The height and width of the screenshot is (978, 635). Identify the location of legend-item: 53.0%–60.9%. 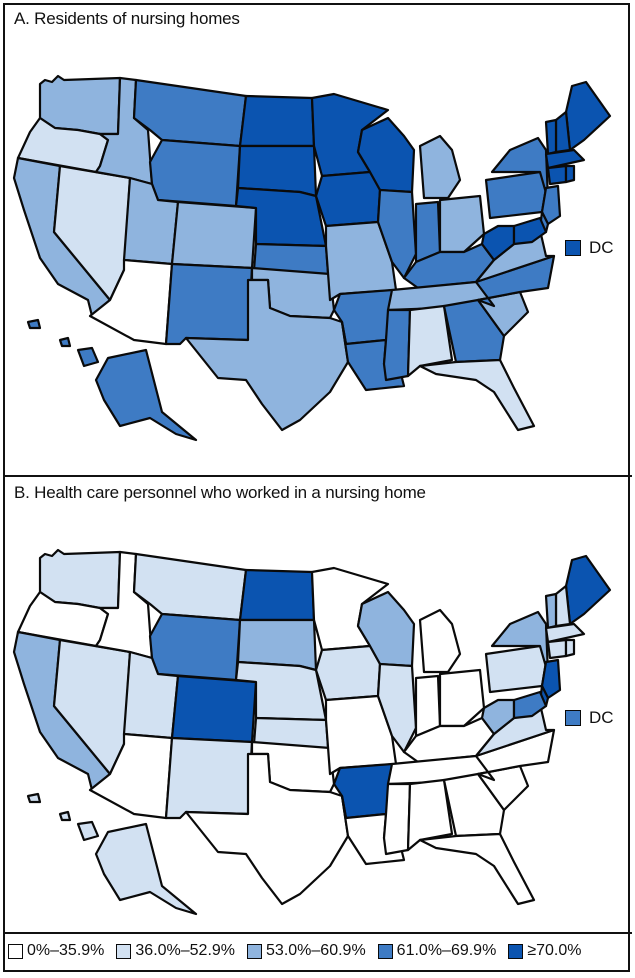
(306, 951).